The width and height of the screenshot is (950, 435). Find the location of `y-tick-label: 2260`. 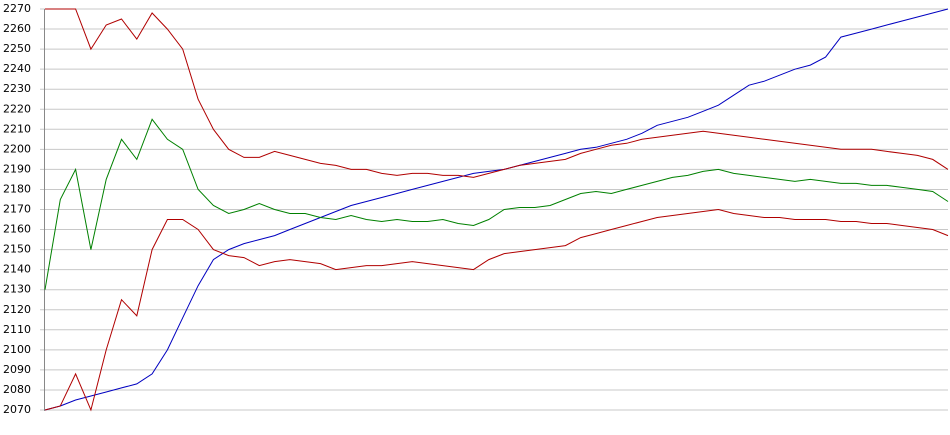

y-tick-label: 2260 is located at coordinates (17, 28).